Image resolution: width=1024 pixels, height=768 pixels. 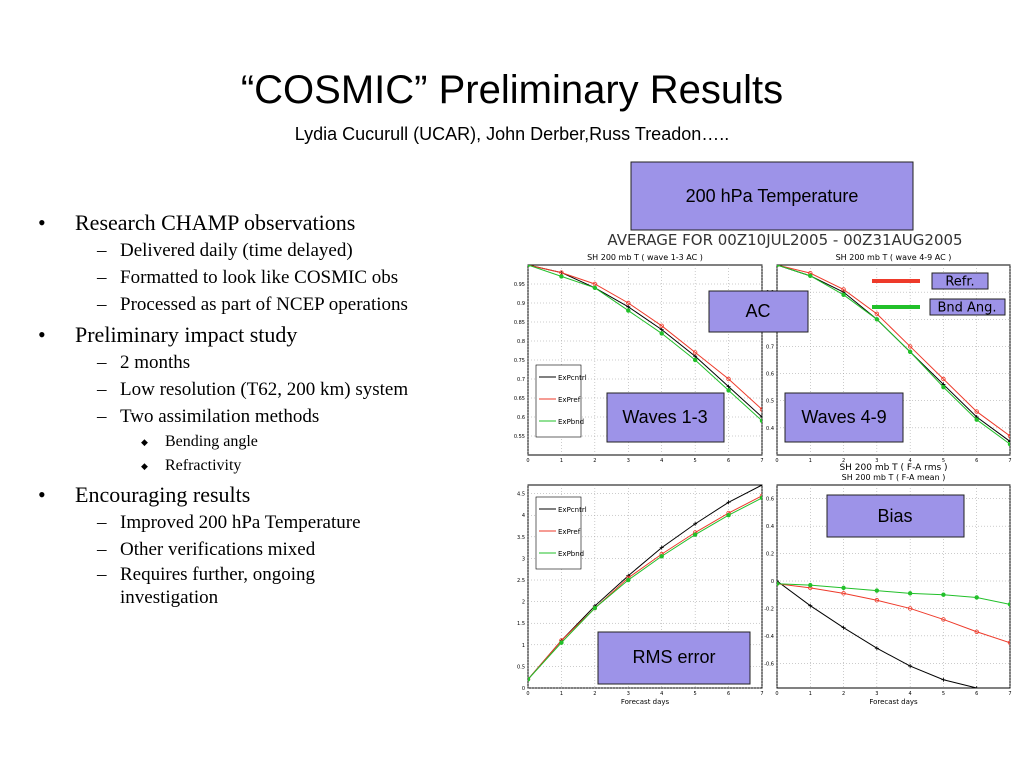 What do you see at coordinates (770, 402) in the screenshot?
I see `y-tick-label: 0.5` at bounding box center [770, 402].